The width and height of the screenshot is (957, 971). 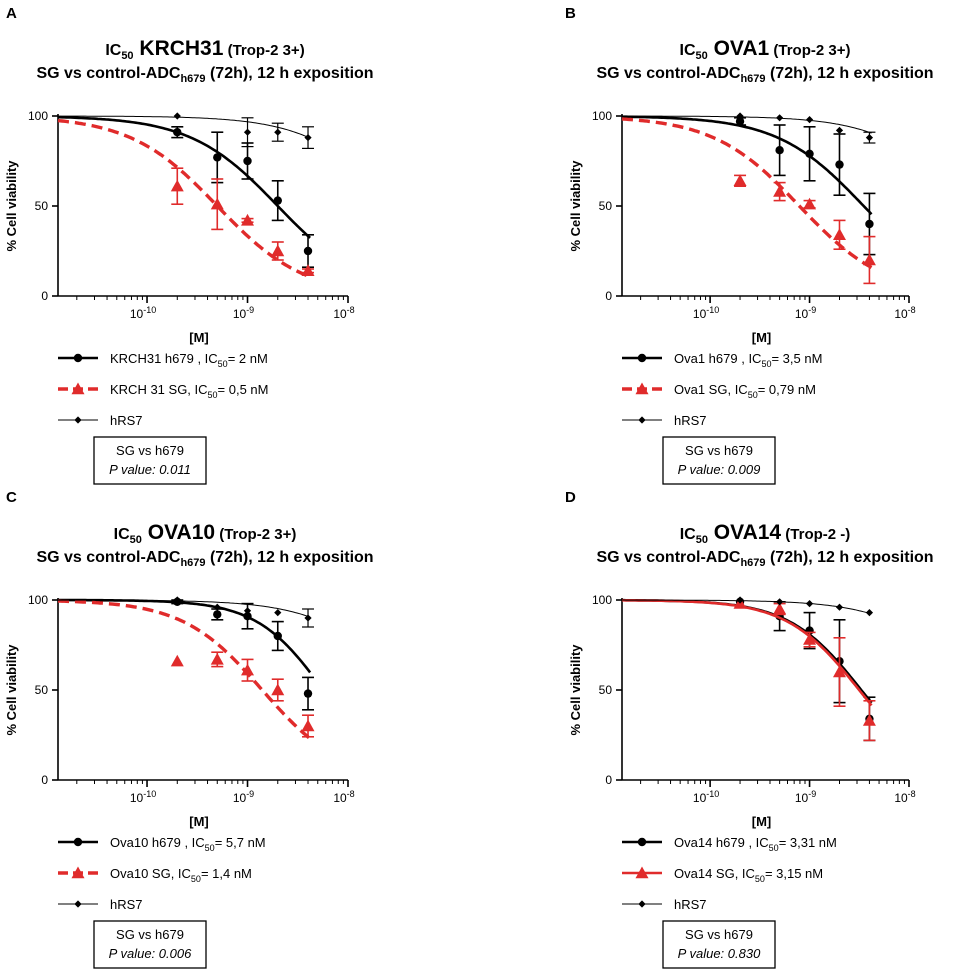 I want to click on stat-box: SG vs h679 P value: 0.830, so click(x=719, y=944).